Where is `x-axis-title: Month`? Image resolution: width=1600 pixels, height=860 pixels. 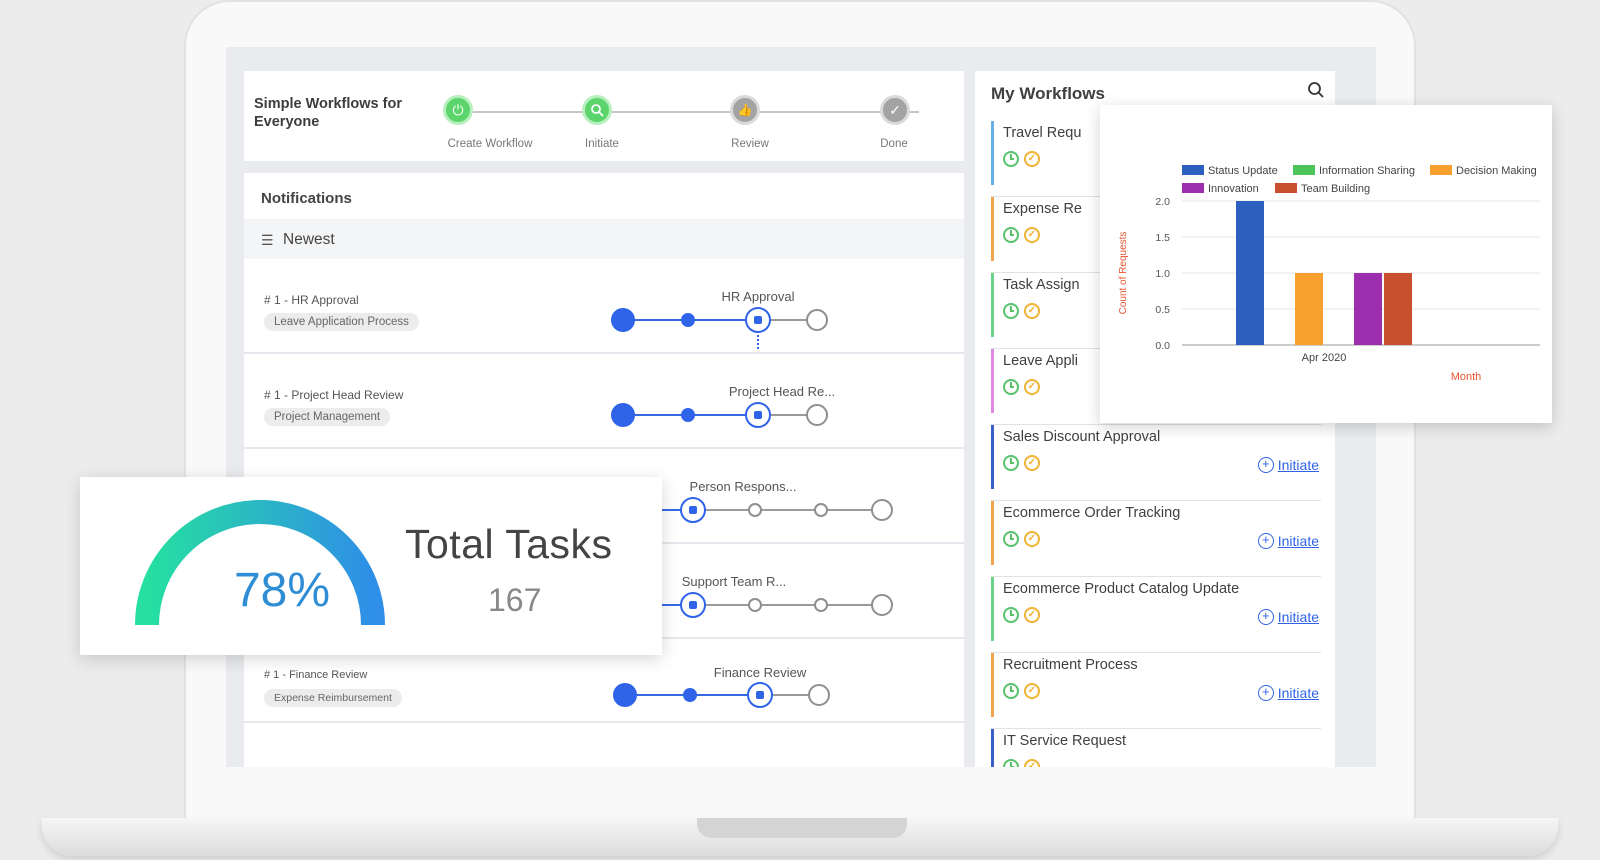 x-axis-title: Month is located at coordinates (1466, 377).